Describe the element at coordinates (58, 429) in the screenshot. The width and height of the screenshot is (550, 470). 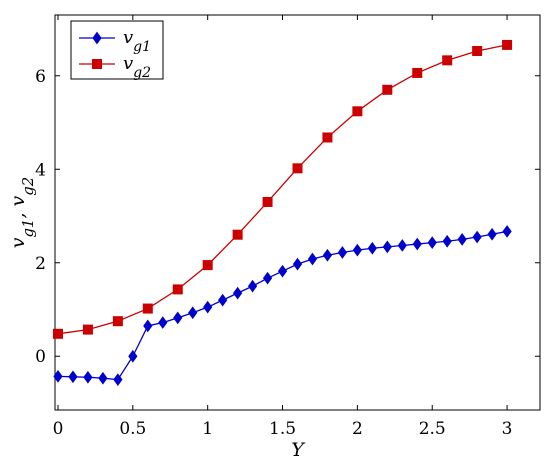
I see `x-tick-label: 0` at that location.